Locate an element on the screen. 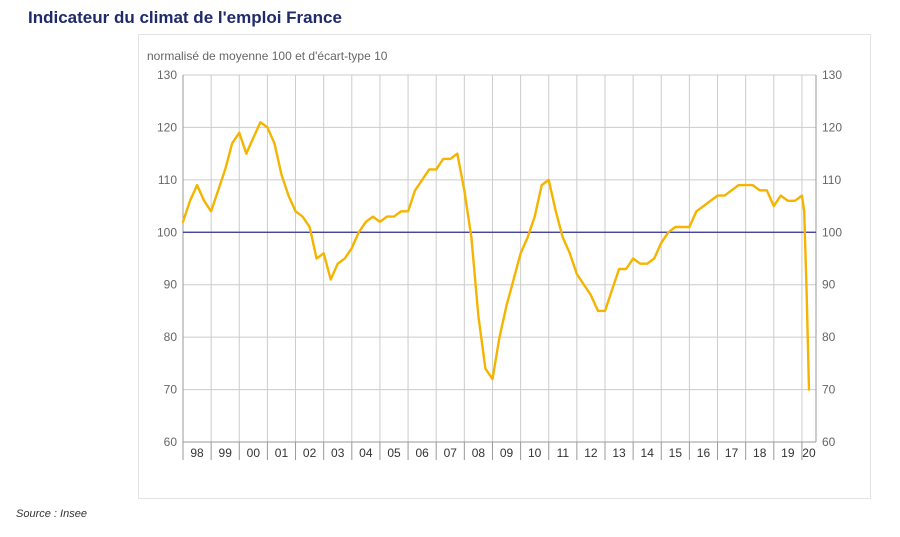 This screenshot has height=537, width=900. y-tick-label-left: 70 is located at coordinates (171, 390).